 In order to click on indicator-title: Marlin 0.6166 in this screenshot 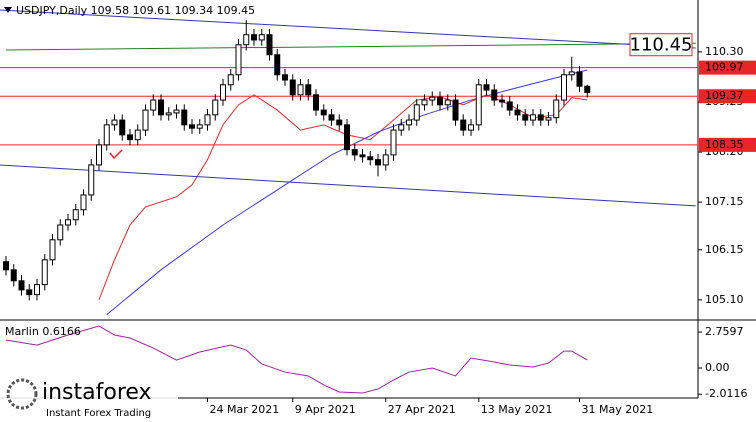, I will do `click(43, 331)`.